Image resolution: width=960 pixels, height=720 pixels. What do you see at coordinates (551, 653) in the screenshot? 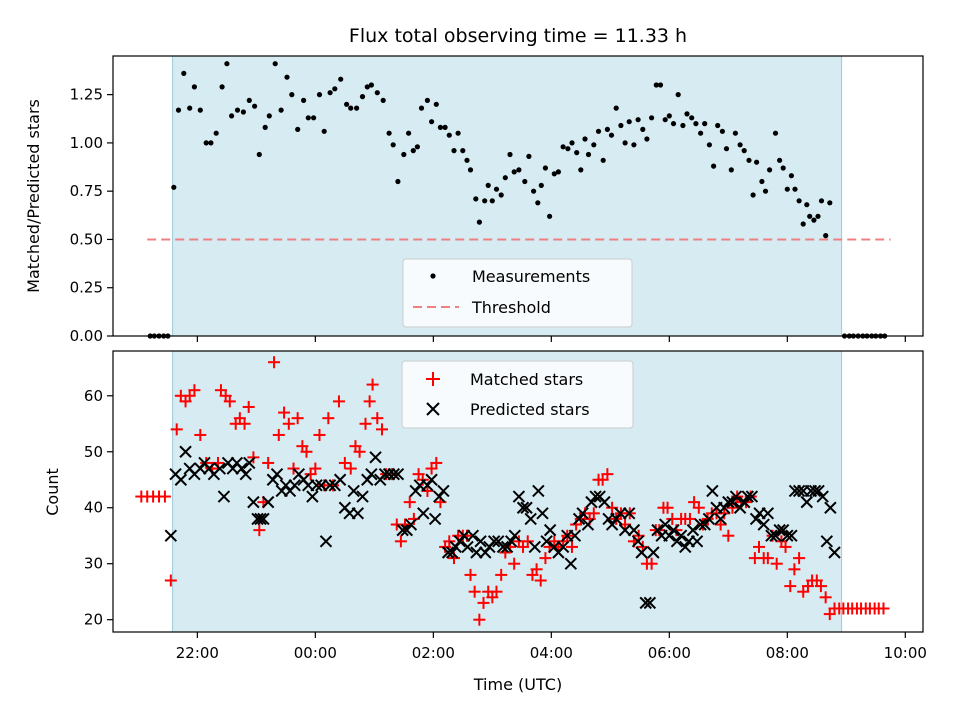
I see `time-x-tick-label: 04:00` at bounding box center [551, 653].